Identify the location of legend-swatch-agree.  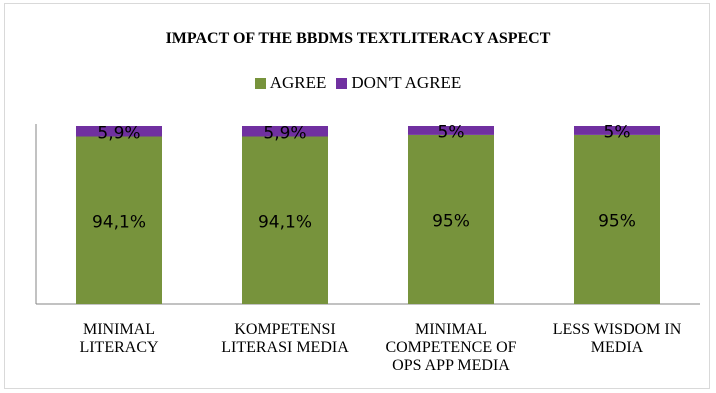
(260, 83).